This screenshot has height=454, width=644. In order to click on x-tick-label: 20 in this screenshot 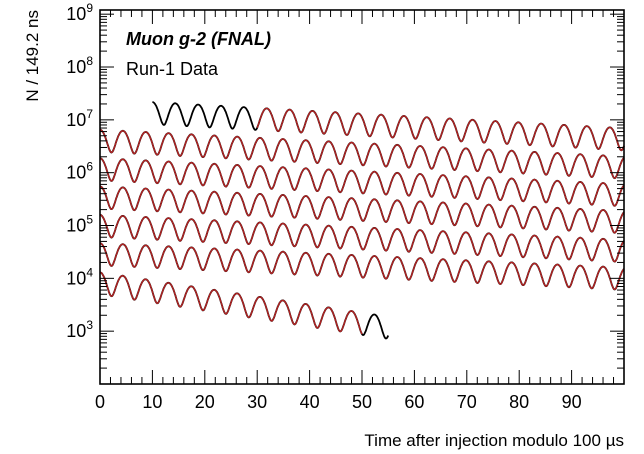, I will do `click(205, 402)`.